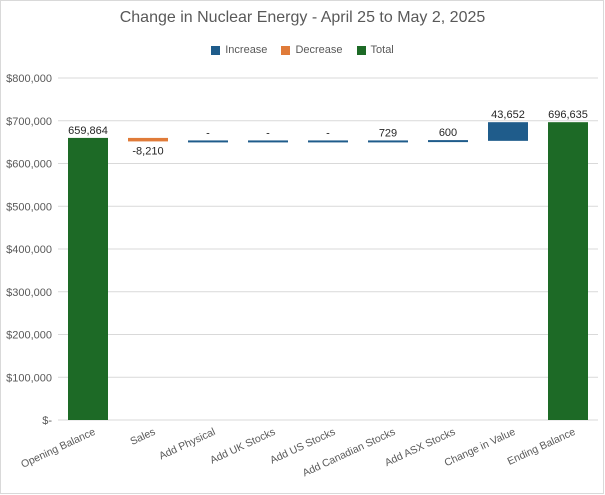 The image size is (605, 495). I want to click on data-label: 659,864, so click(88, 131).